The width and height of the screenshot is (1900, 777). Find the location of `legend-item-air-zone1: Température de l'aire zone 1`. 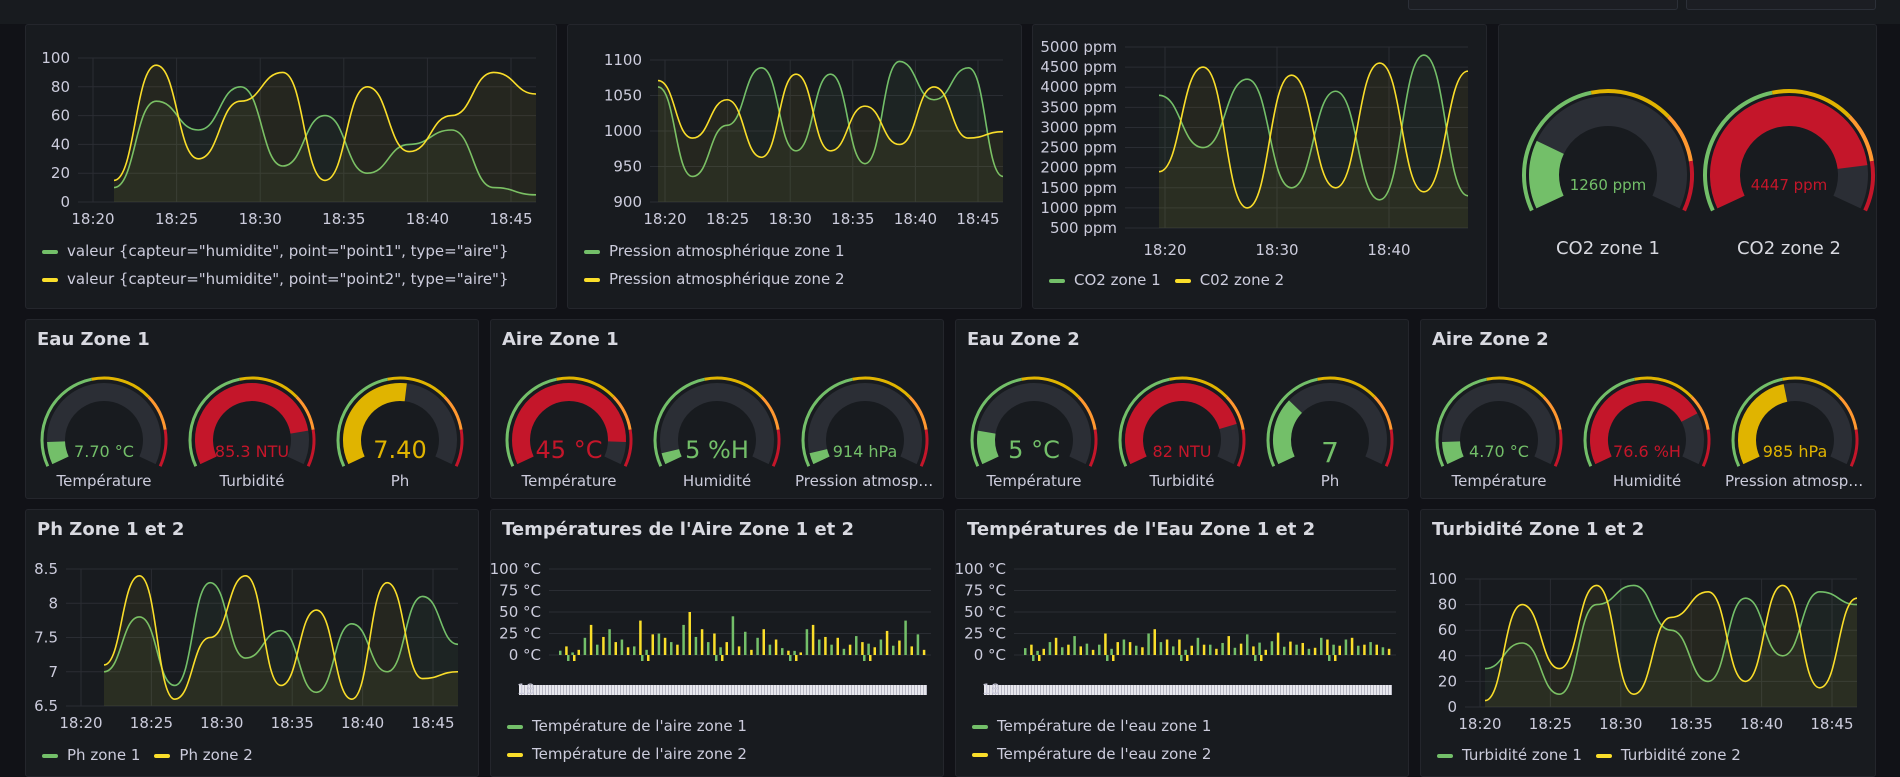

legend-item-air-zone1: Température de l'aire zone 1 is located at coordinates (627, 726).